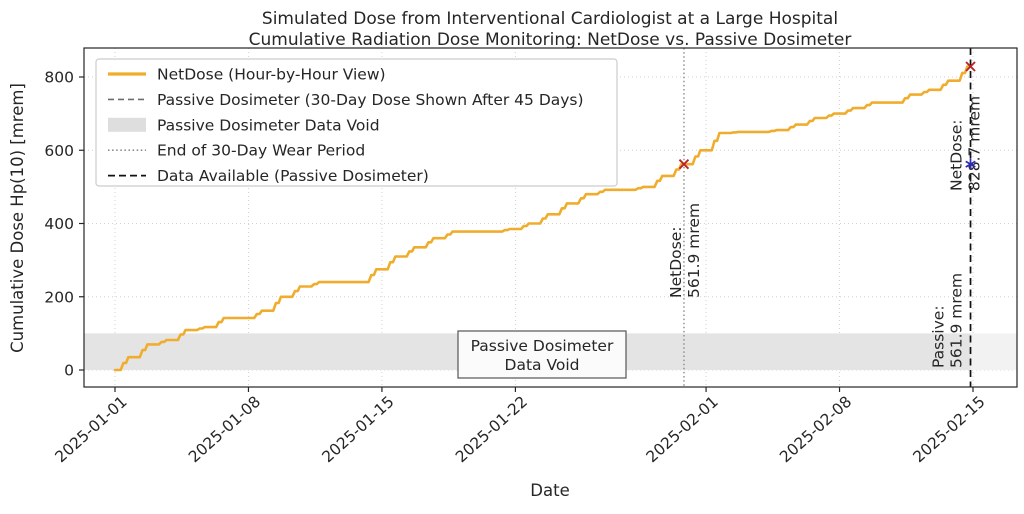  Describe the element at coordinates (491, 430) in the screenshot. I see `x-tick-label: 2025-01-22` at that location.